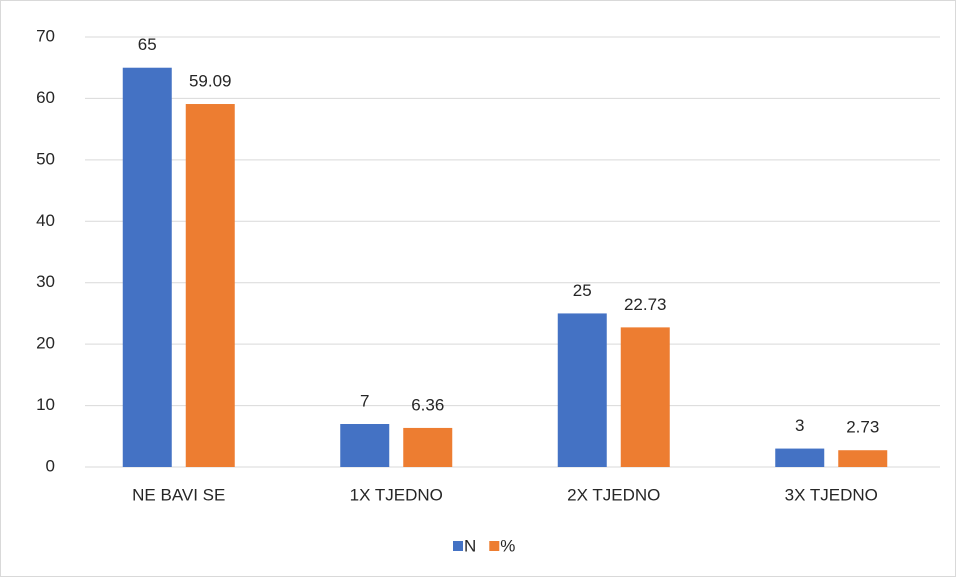  Describe the element at coordinates (396, 494) in the screenshot. I see `x-tick-label: 1X TJEDNO` at that location.